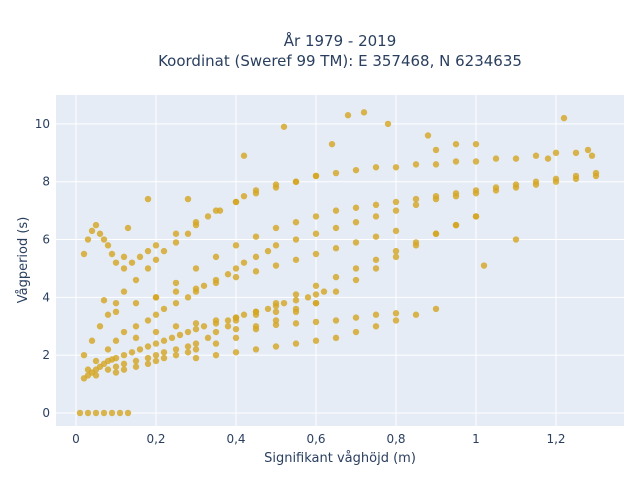  Describe the element at coordinates (46, 297) in the screenshot. I see `y-tick-label: 4` at that location.